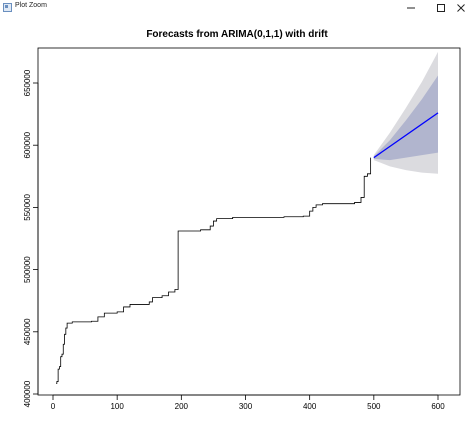  Describe the element at coordinates (27, 393) in the screenshot. I see `y-tick-label: 400000` at that location.